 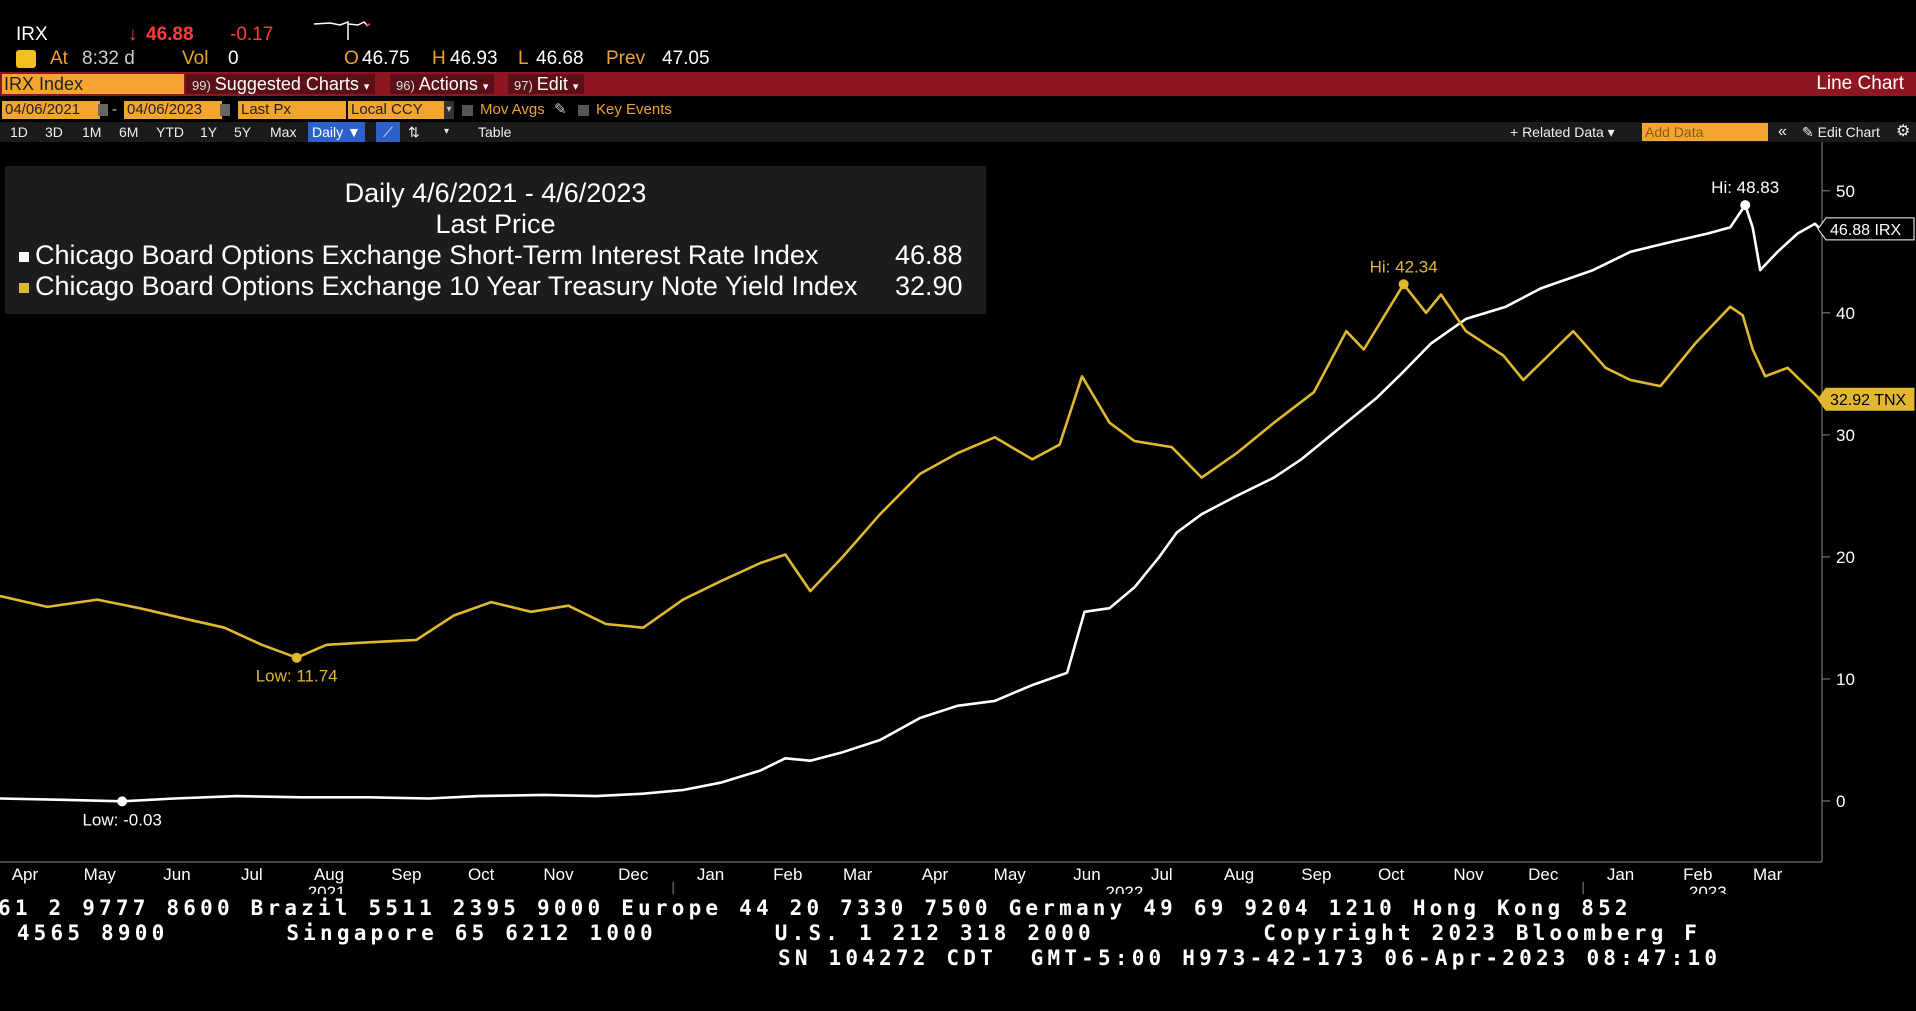 I want to click on range-6m: 6M, so click(x=129, y=132).